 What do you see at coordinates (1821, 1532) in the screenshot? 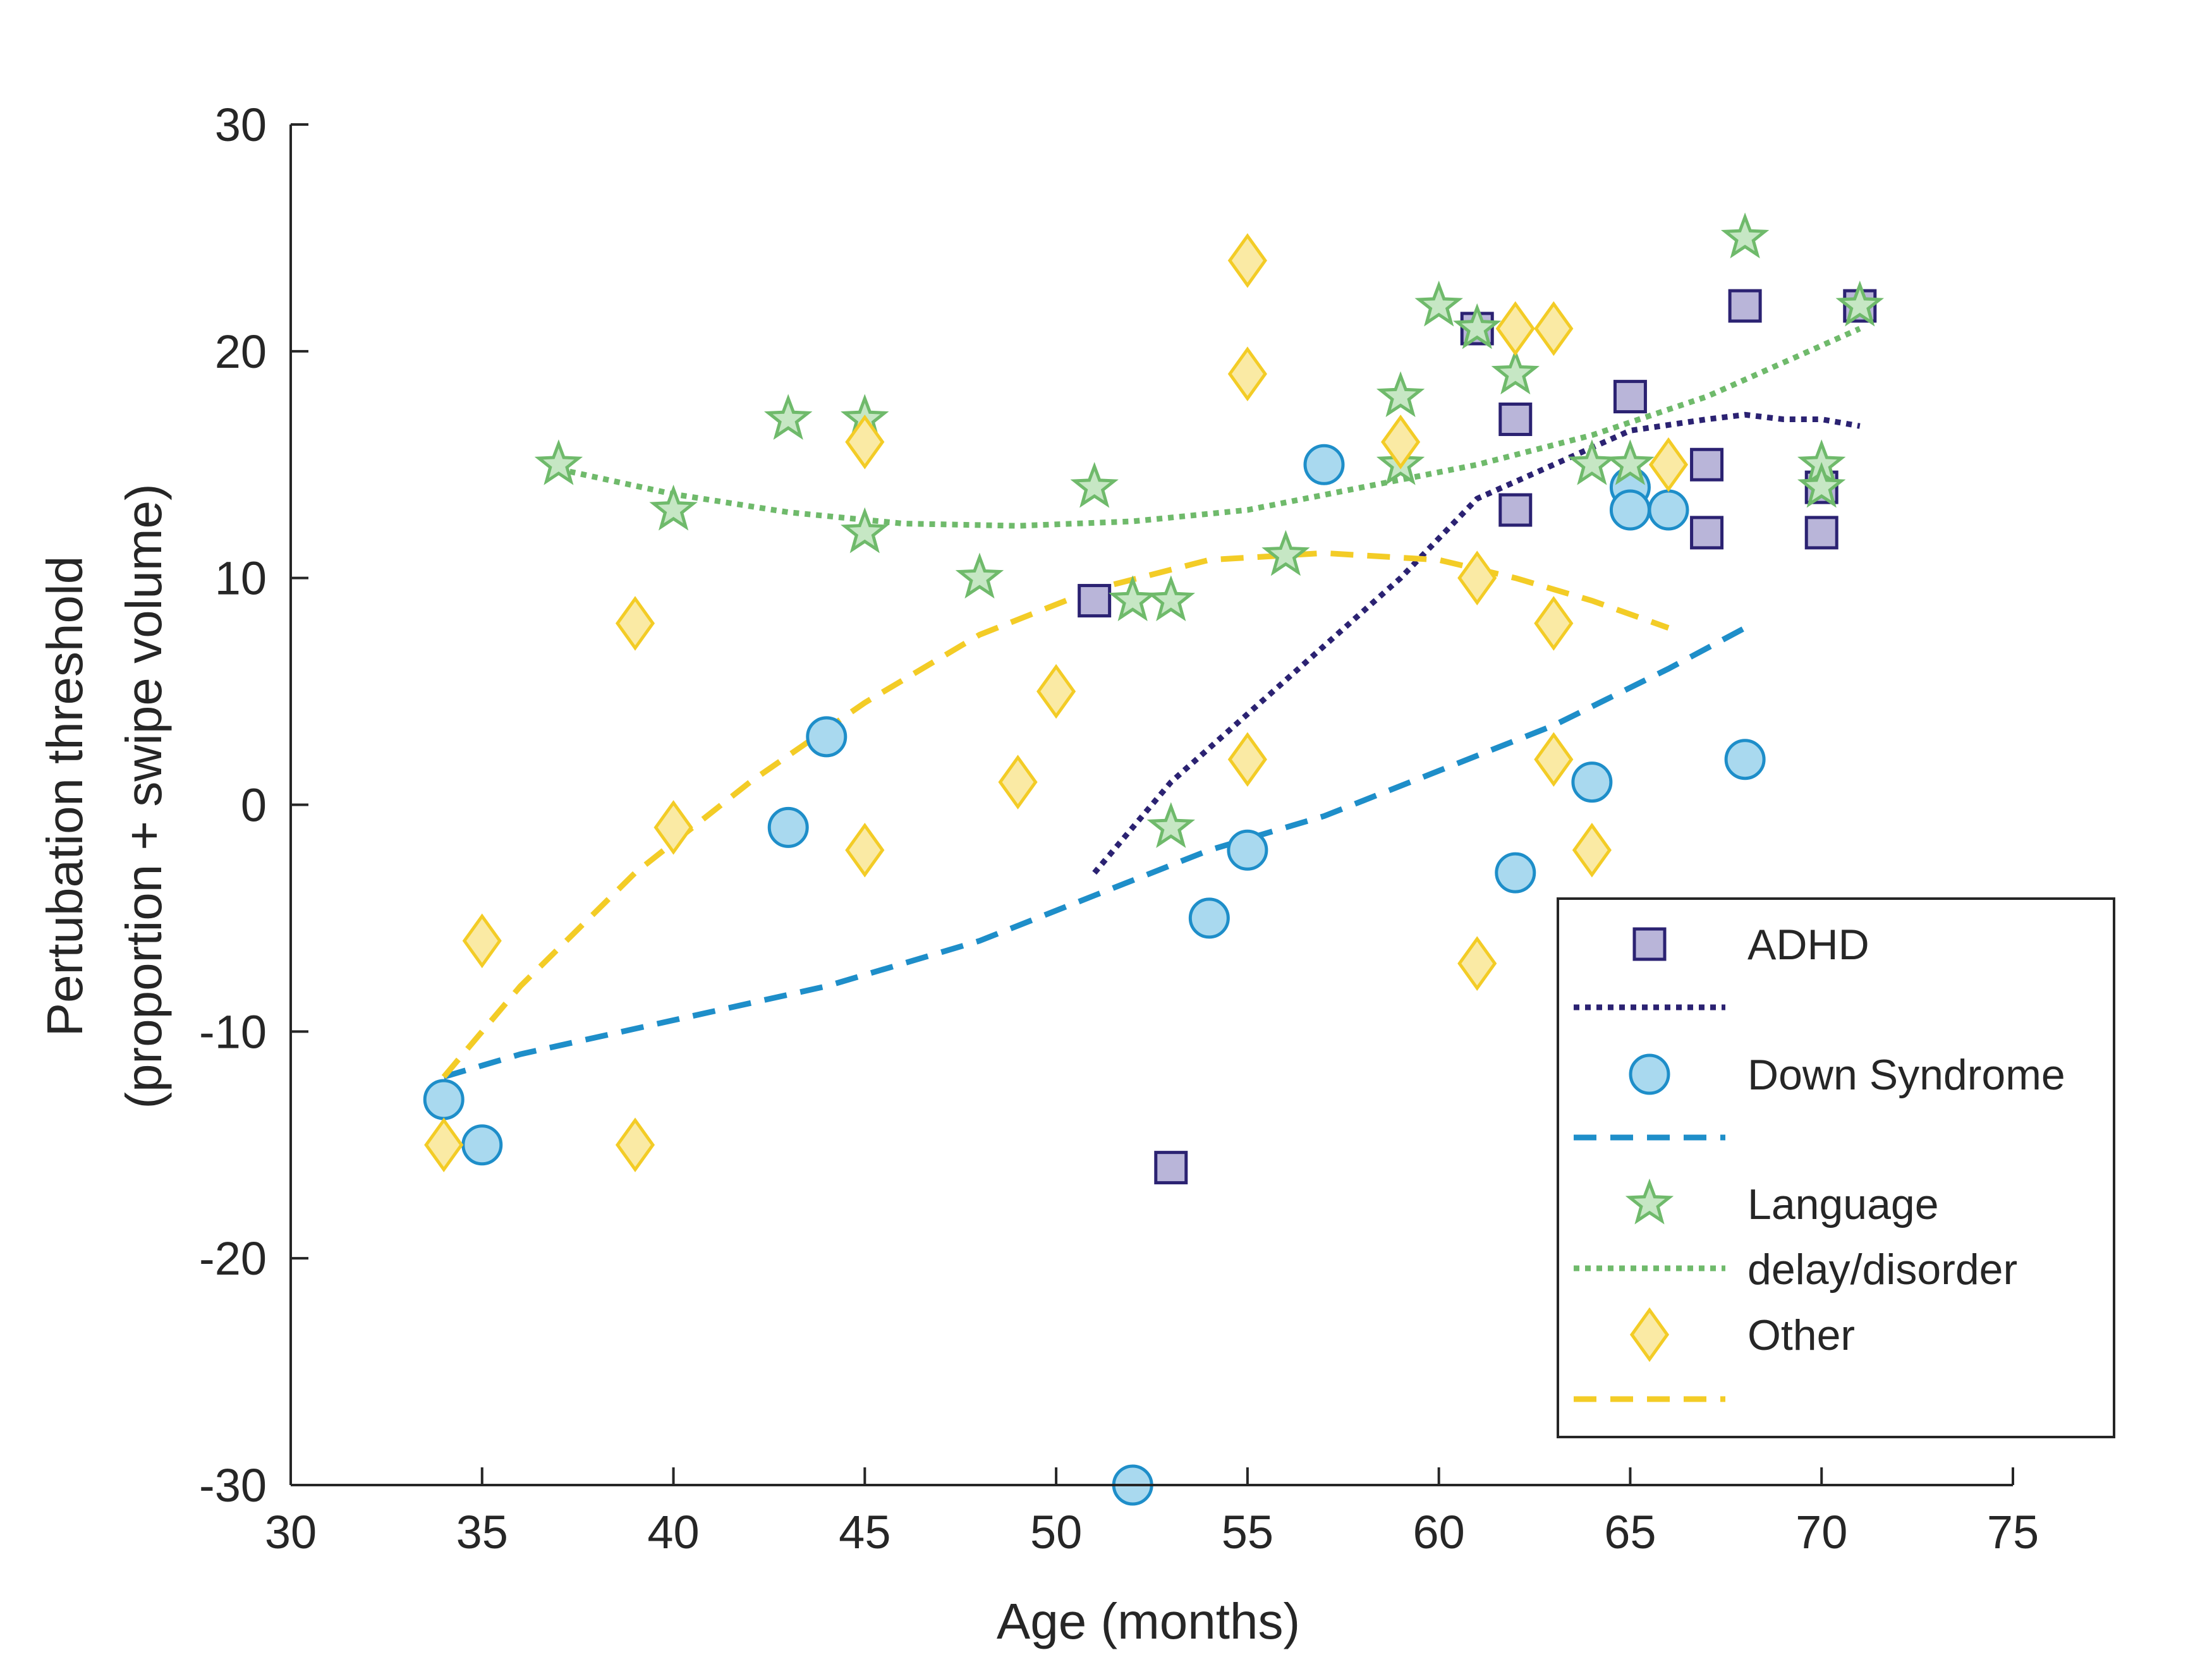
I see `x-tick-label-8: 70` at bounding box center [1821, 1532].